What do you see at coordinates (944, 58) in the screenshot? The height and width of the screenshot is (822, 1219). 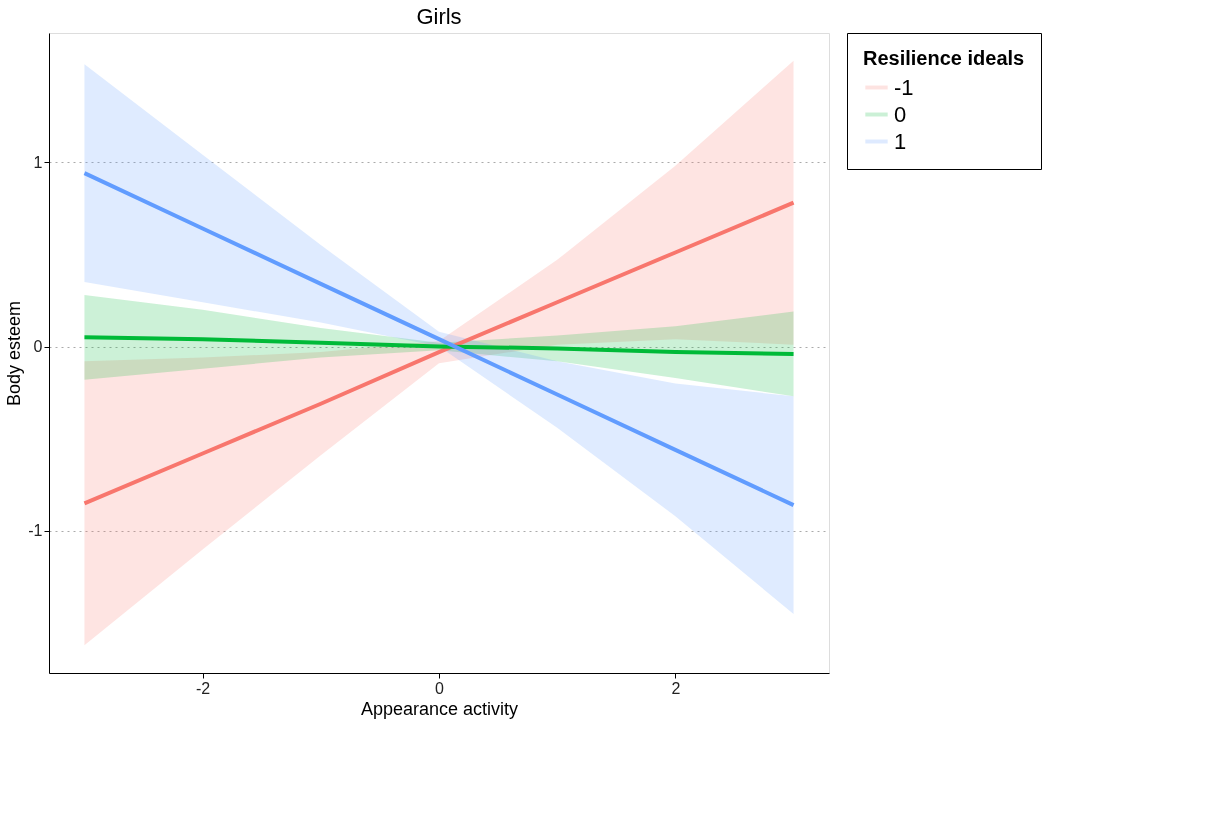 I see `legend-title: Resilience ideals` at bounding box center [944, 58].